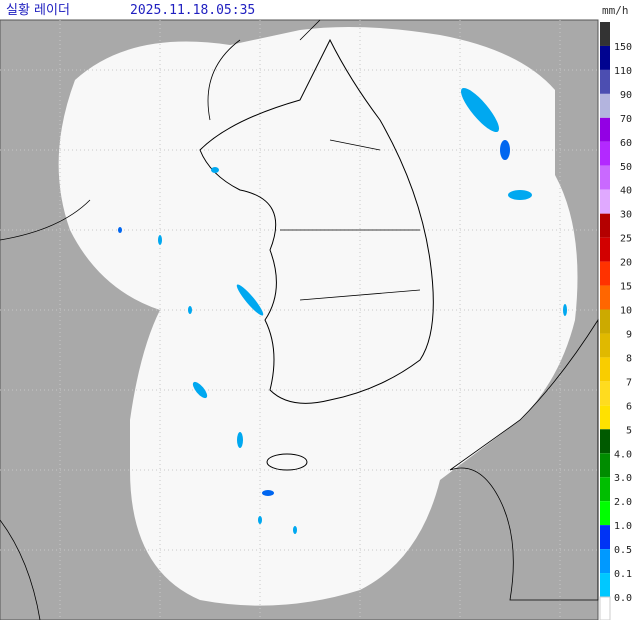 The image size is (635, 624). I want to click on legend-label: 20, so click(626, 263).